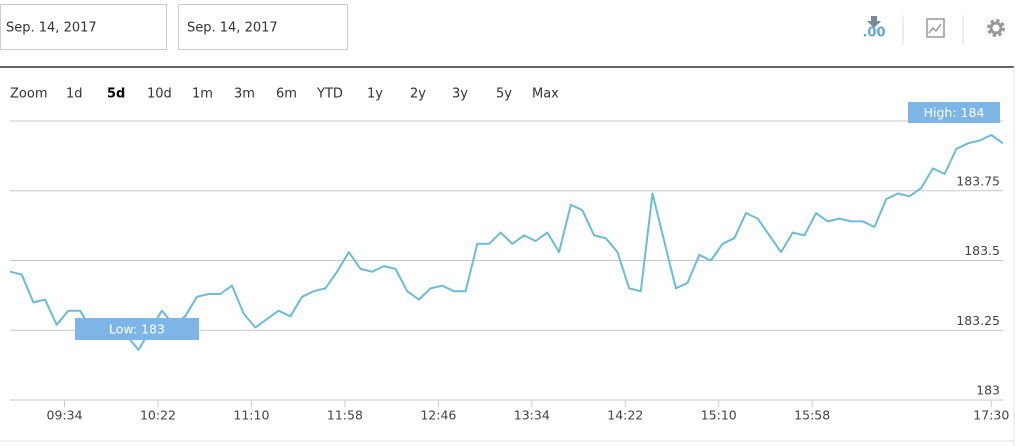 This screenshot has width=1024, height=446. What do you see at coordinates (74, 94) in the screenshot?
I see `zoom-option: 1d` at bounding box center [74, 94].